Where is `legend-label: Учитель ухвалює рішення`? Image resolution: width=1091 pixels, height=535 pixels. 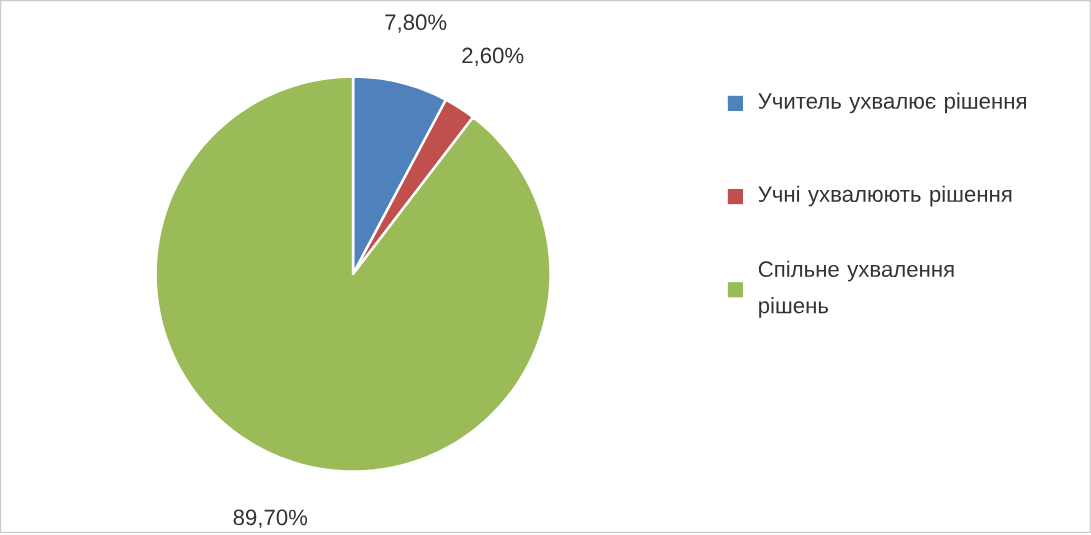 legend-label: Учитель ухвалює рішення is located at coordinates (892, 103).